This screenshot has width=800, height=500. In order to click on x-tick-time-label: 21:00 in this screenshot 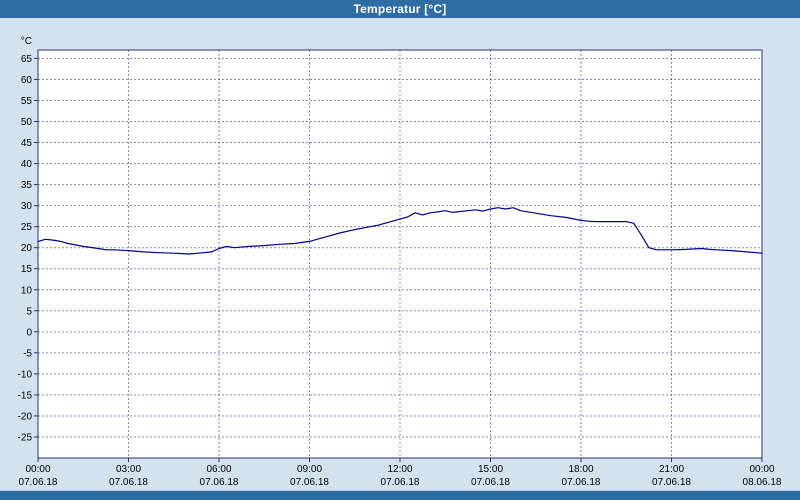, I will do `click(671, 469)`.